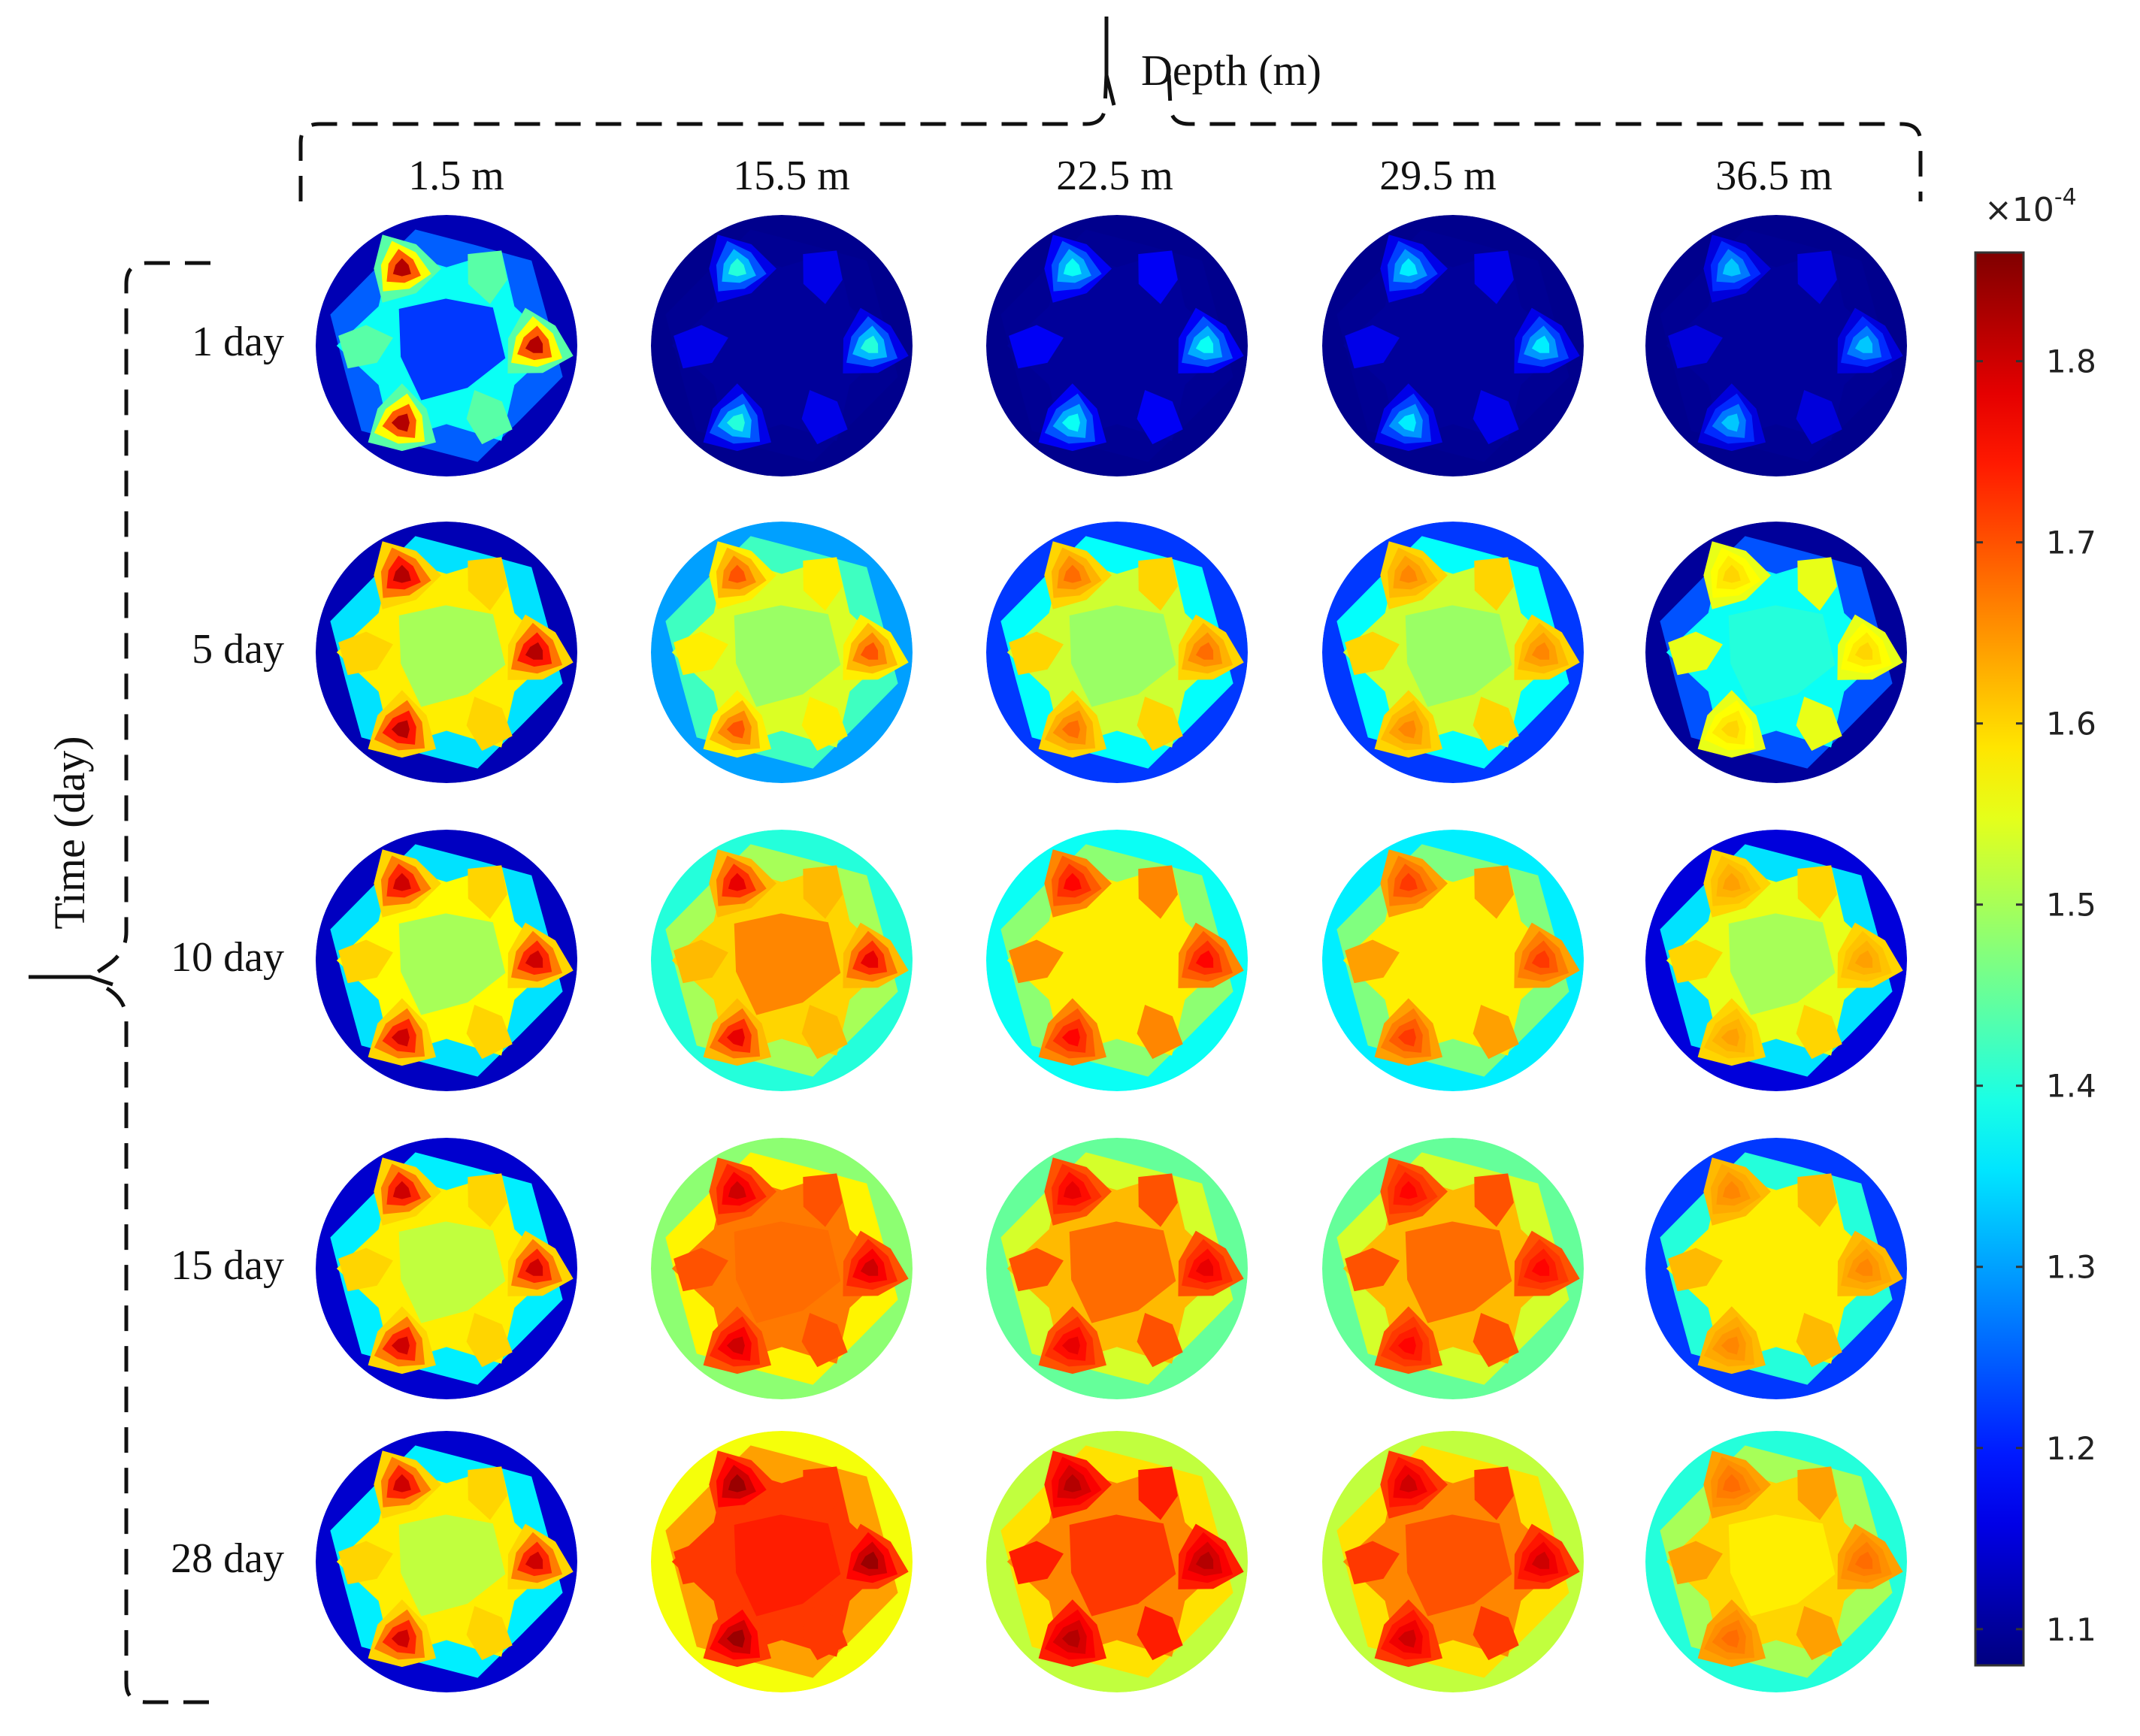  What do you see at coordinates (791, 176) in the screenshot?
I see `depth-label-15-5: 15.5 m` at bounding box center [791, 176].